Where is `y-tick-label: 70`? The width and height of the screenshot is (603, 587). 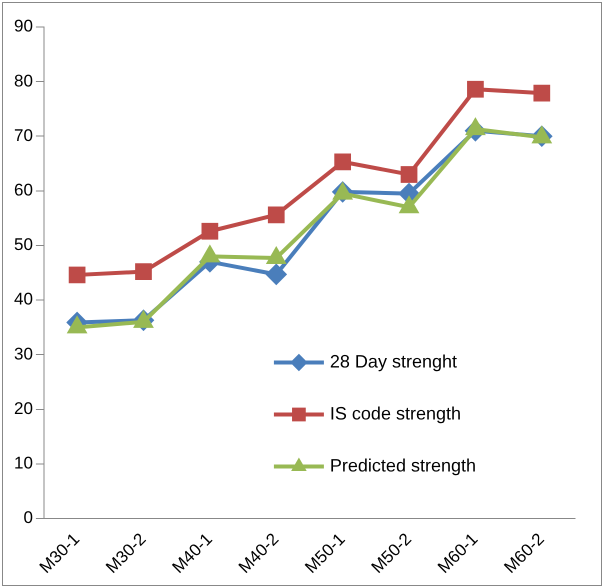
y-tick-label: 70 is located at coordinates (23, 135).